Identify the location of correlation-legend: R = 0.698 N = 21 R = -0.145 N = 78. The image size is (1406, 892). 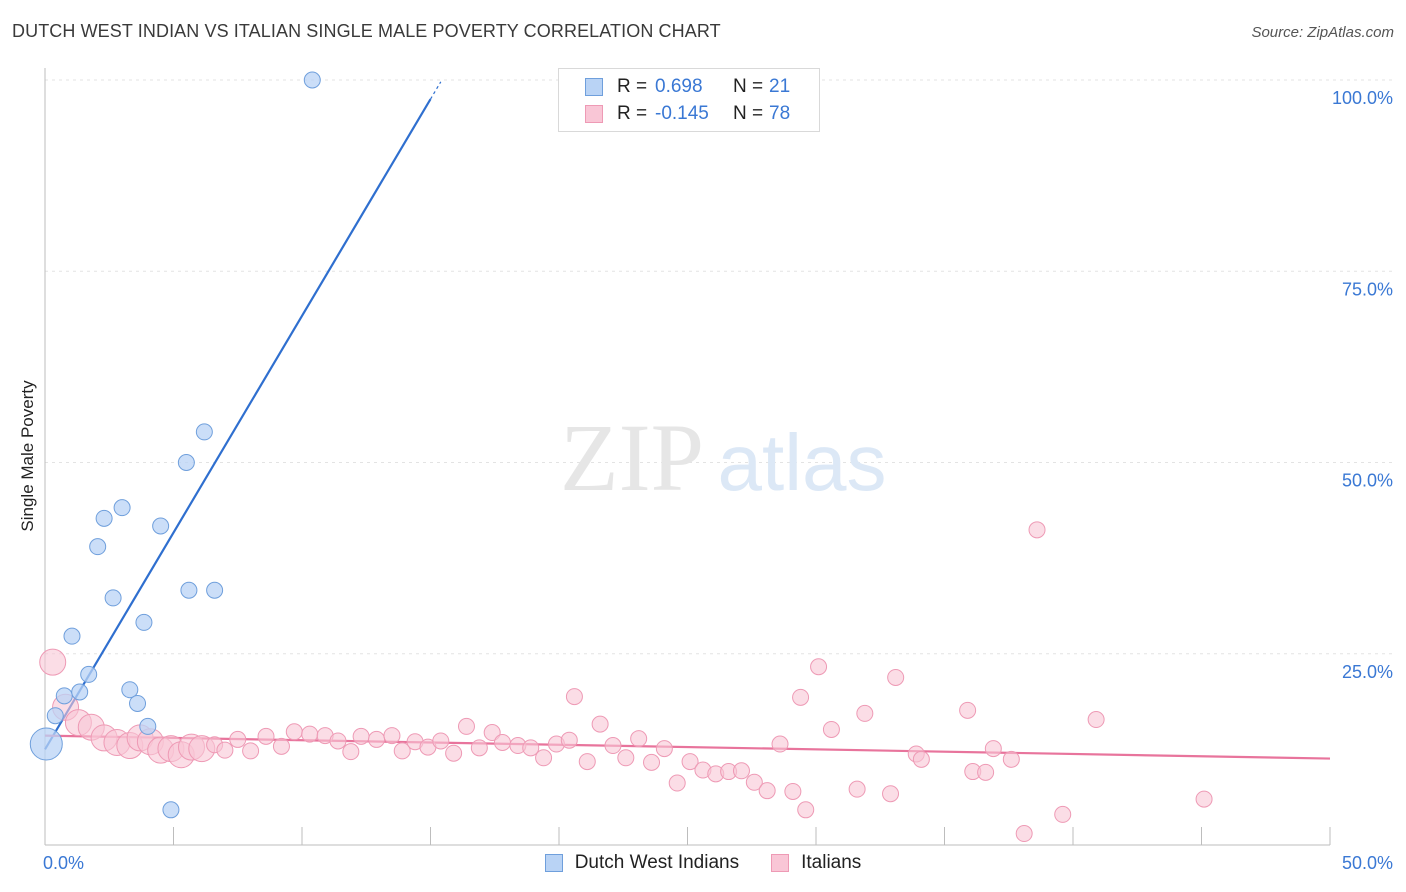
(689, 100).